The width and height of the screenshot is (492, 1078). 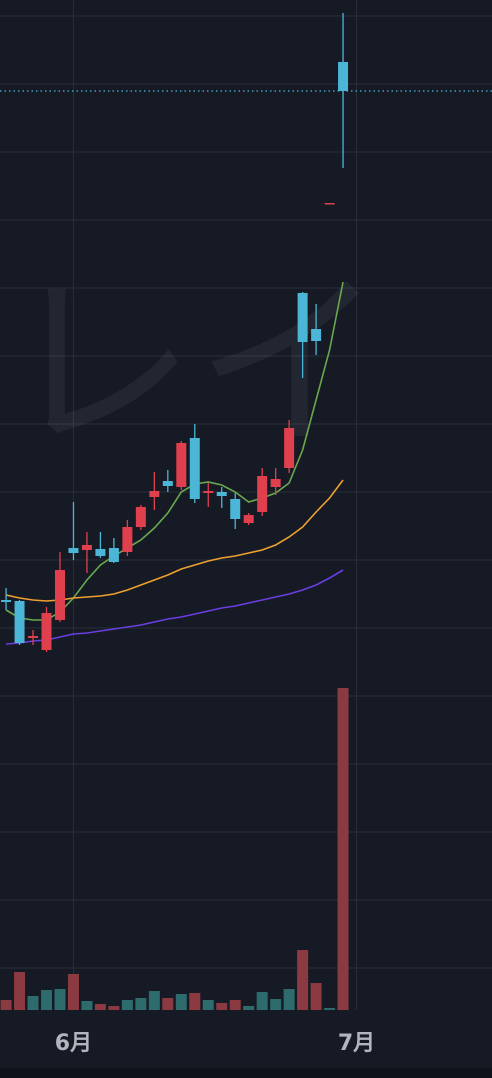 What do you see at coordinates (356, 1043) in the screenshot?
I see `x-tick-label: 7月` at bounding box center [356, 1043].